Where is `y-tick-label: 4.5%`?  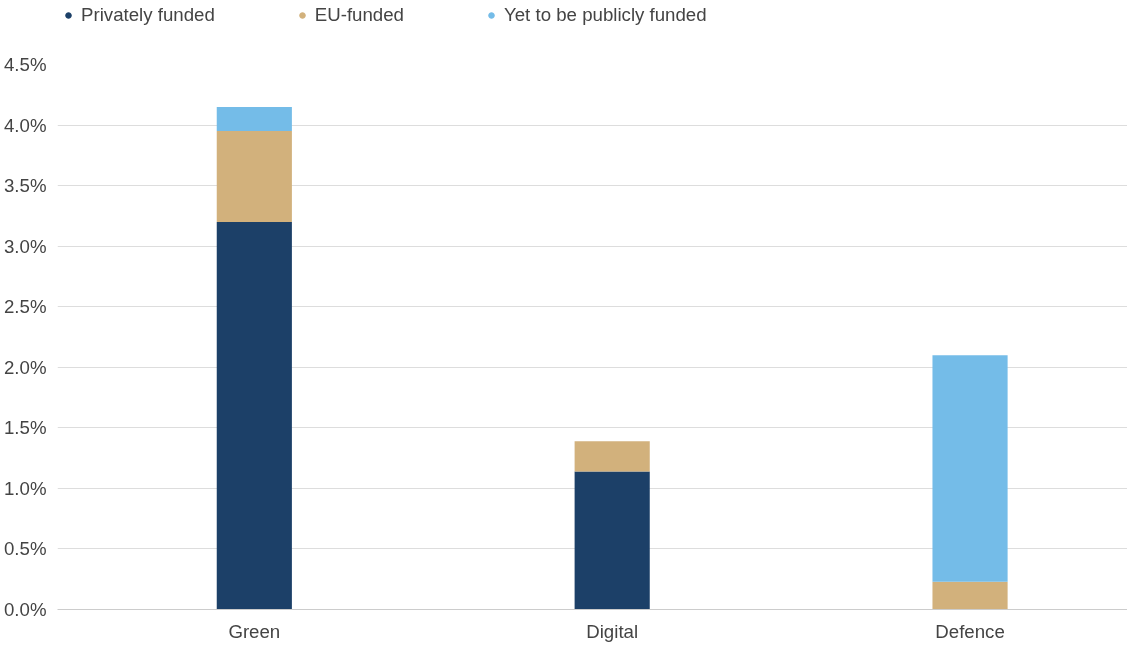 y-tick-label: 4.5% is located at coordinates (25, 64).